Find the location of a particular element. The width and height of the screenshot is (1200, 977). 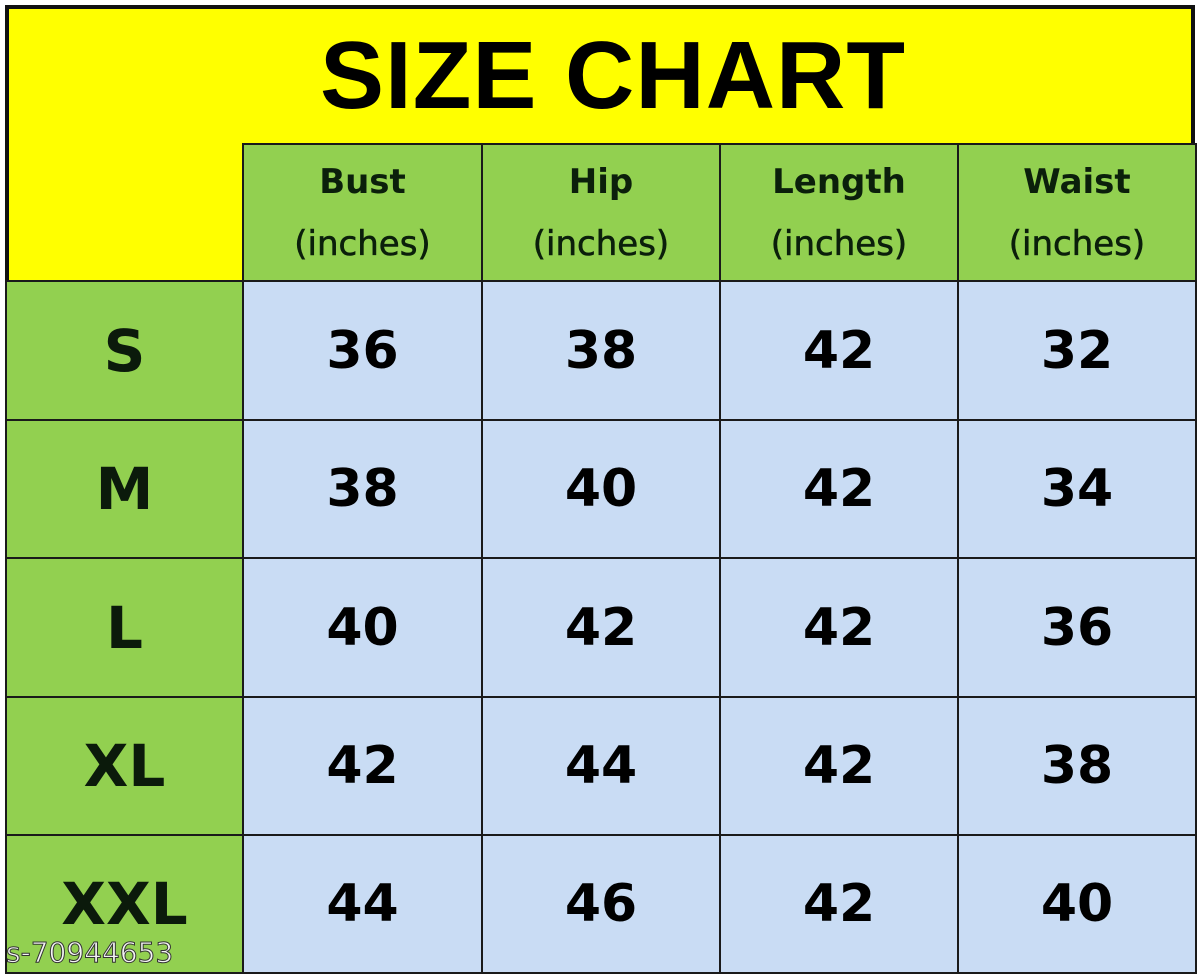

column-name: Bust is located at coordinates (362, 181).